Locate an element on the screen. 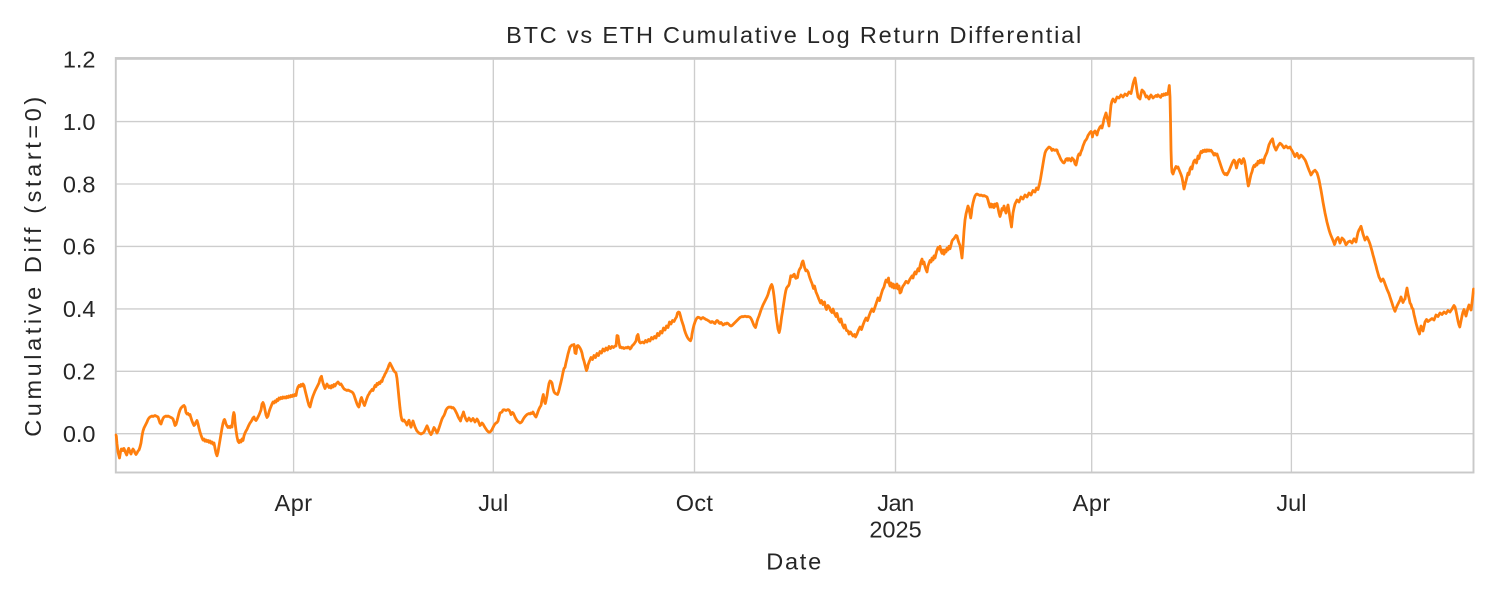 This screenshot has height=600, width=1500. svg-text: Date is located at coordinates (794, 561).